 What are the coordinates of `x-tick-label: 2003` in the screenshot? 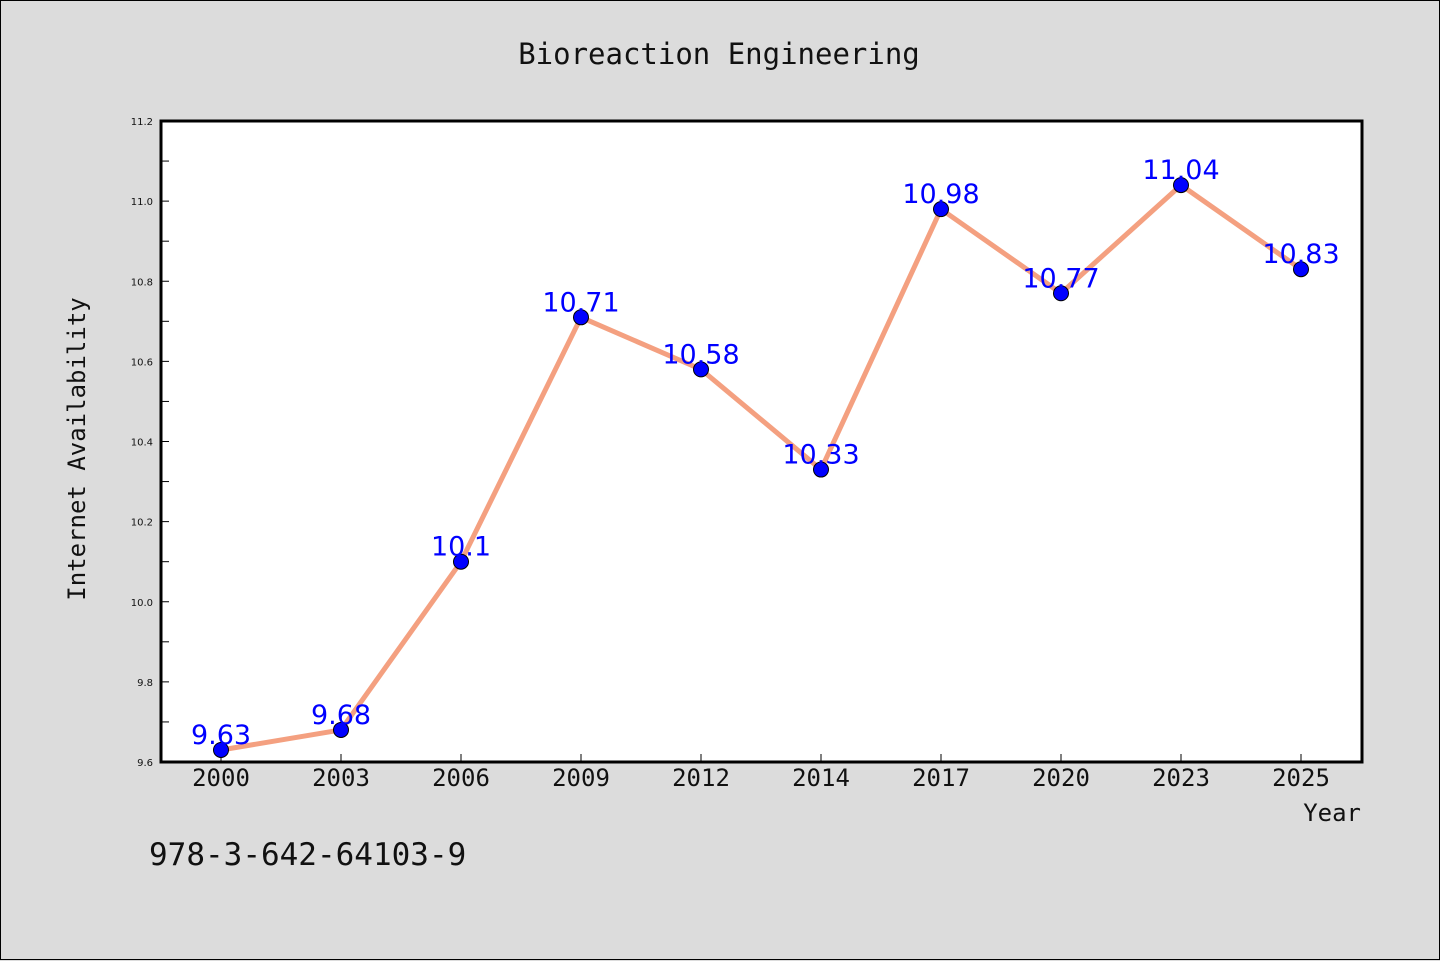 It's located at (341, 778).